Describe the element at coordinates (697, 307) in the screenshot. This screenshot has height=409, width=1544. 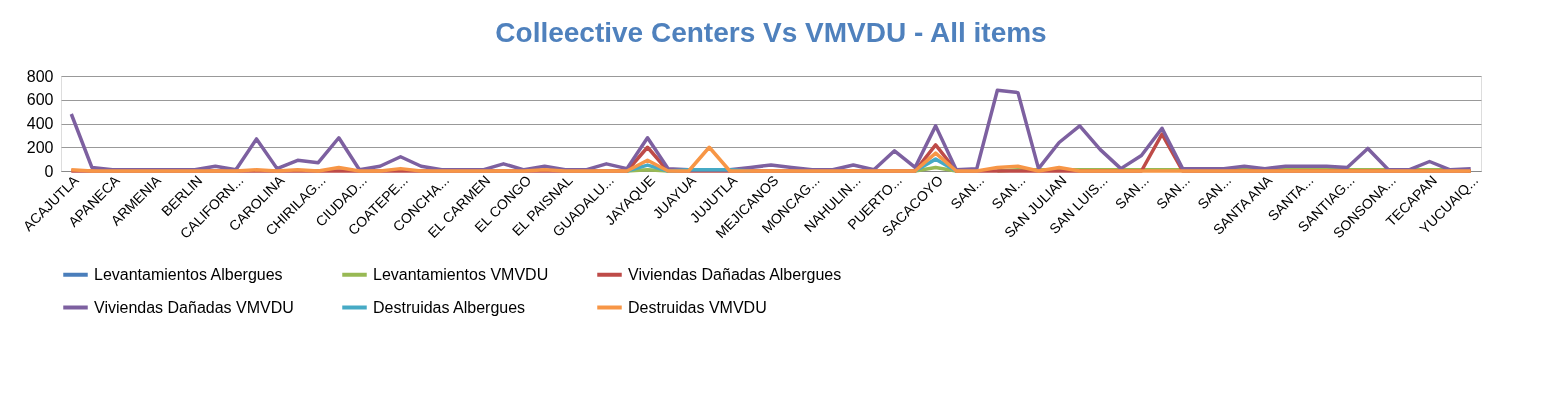
I see `legend-label: Destruidas VMVDU` at that location.